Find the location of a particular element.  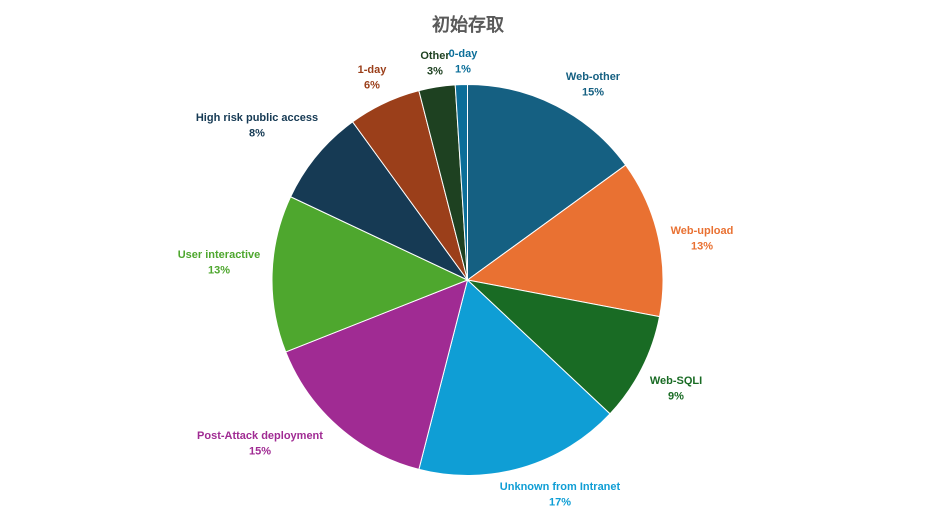

pie-slice-user-interactive is located at coordinates (370, 274).